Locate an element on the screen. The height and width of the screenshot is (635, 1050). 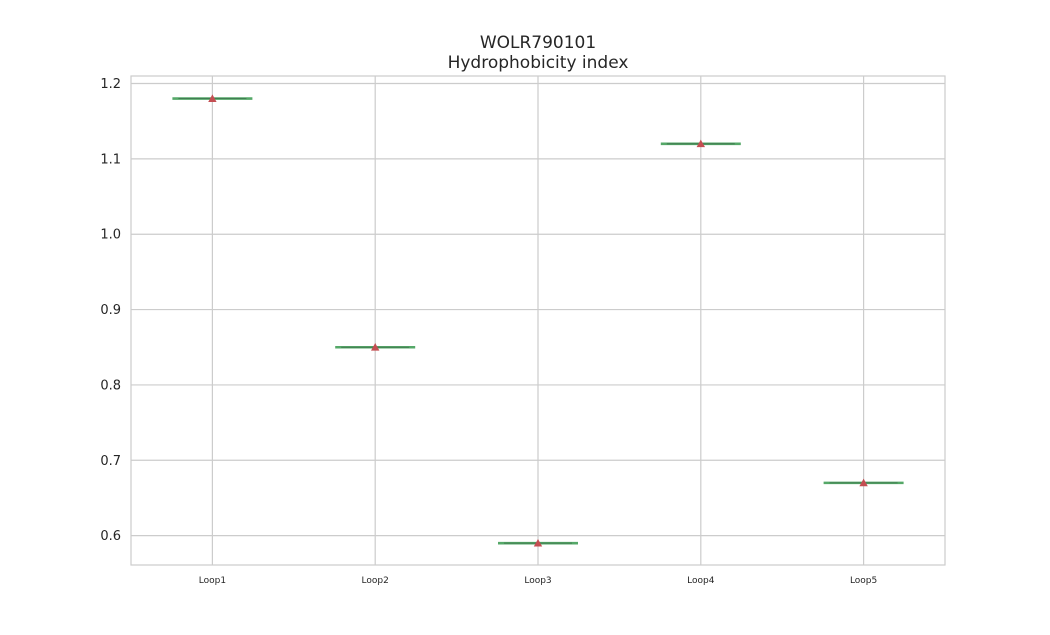
y-tick-label: 0.6 is located at coordinates (110, 536).